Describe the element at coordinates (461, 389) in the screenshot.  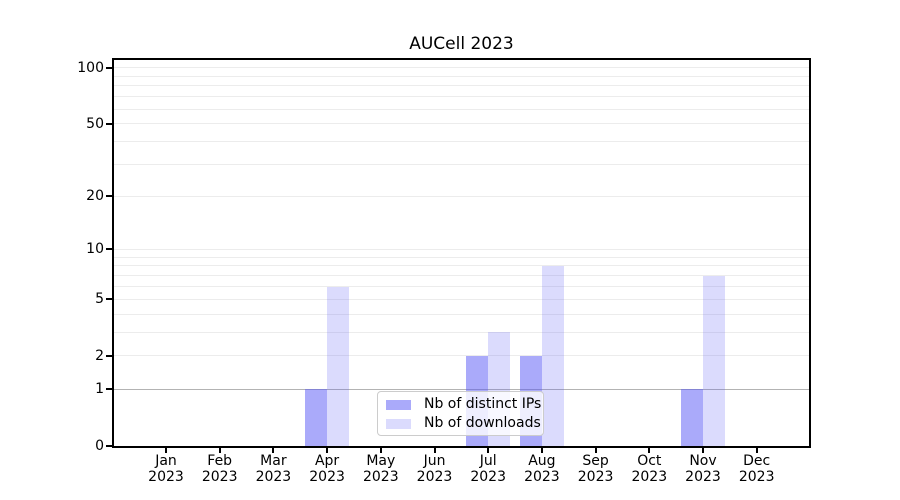
I see `gridline-emphasized` at that location.